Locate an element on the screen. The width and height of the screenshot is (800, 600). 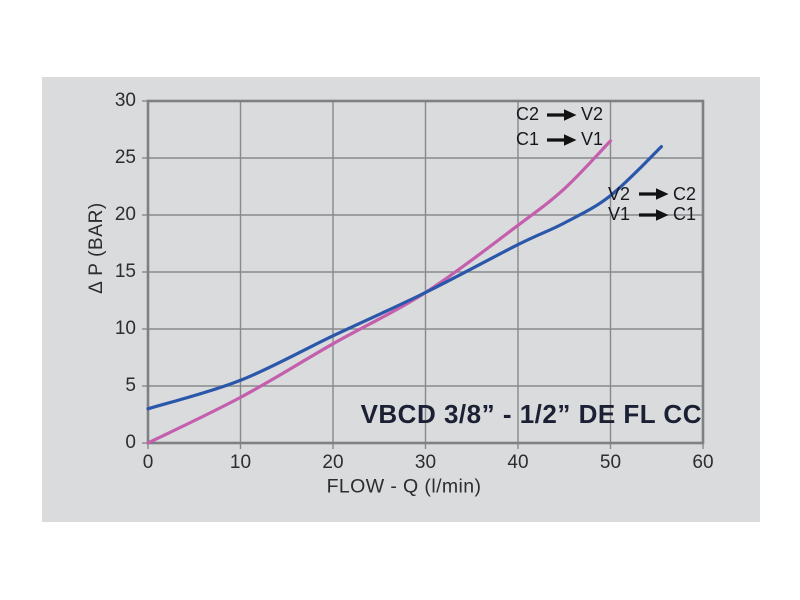
legend-row: V2 C2 is located at coordinates (654, 194).